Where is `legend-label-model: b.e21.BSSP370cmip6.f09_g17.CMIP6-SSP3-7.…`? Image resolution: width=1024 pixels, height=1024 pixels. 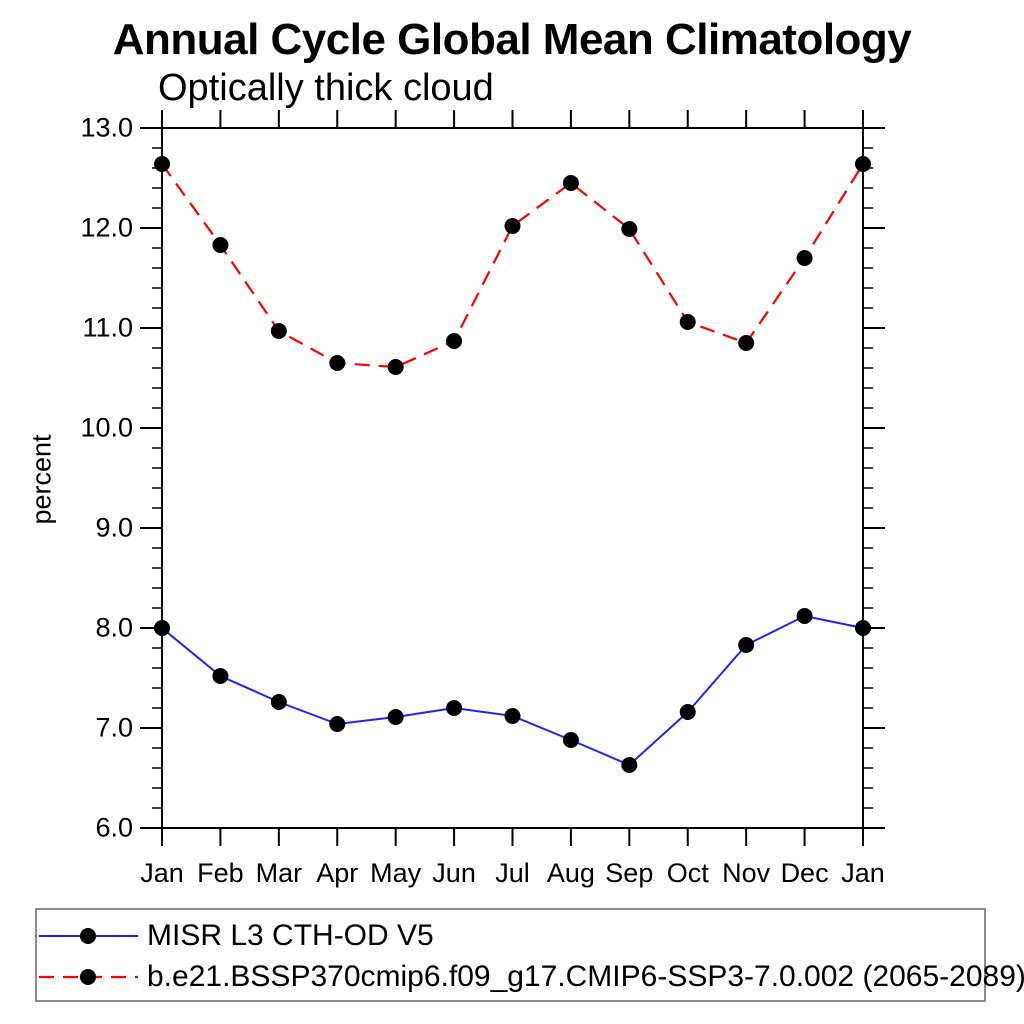
legend-label-model: b.e21.BSSP370cmip6.f09_g17.CMIP6-SSP3-7.… is located at coordinates (585, 976).